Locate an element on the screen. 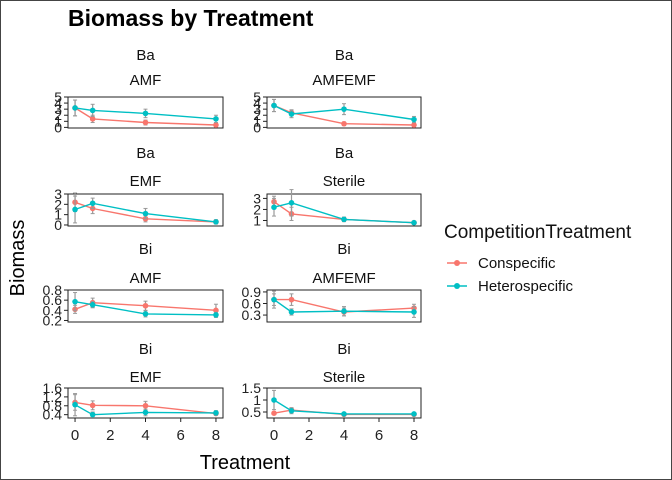 This screenshot has width=672, height=480. y-tick-label: 0.6 is located at coordinates (53, 300).